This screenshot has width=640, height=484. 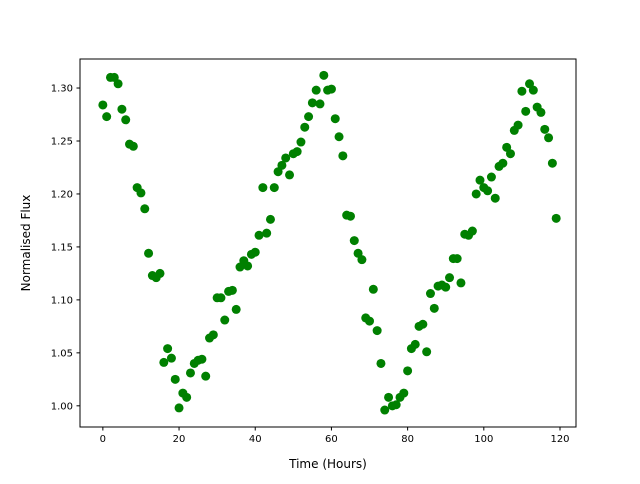 I want to click on x-tick-label: 20, so click(x=179, y=439).